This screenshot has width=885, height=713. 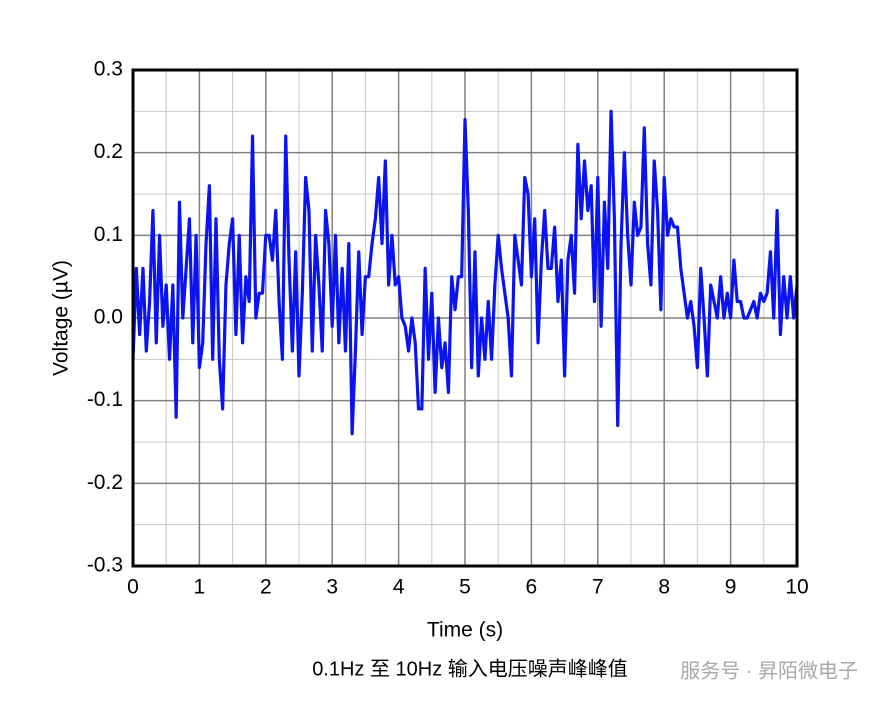 What do you see at coordinates (105, 399) in the screenshot?
I see `y-tick-label: -0.1` at bounding box center [105, 399].